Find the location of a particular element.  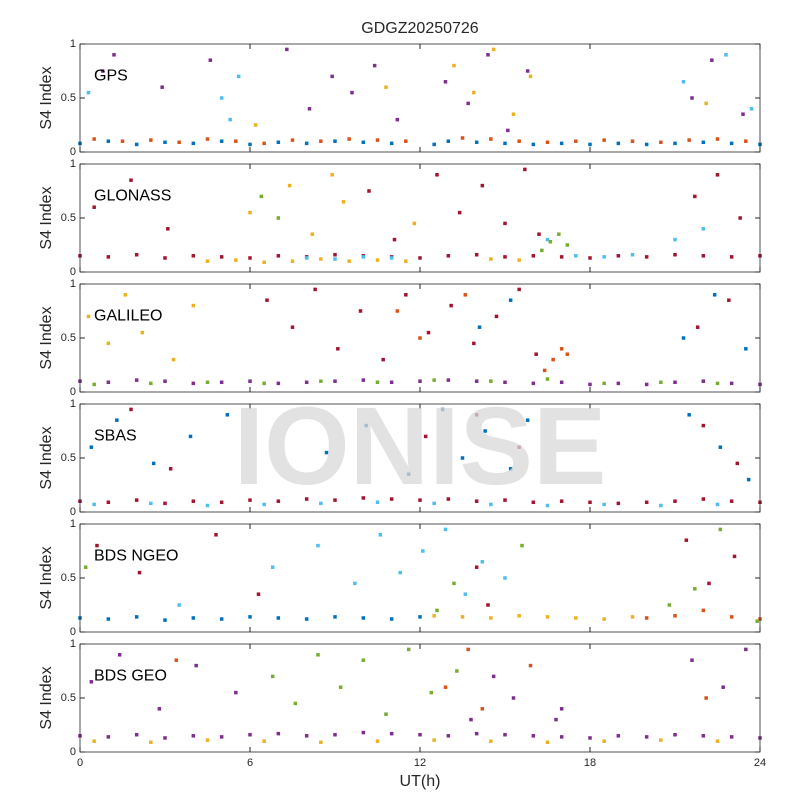

panel-label: SBAS is located at coordinates (115, 436).